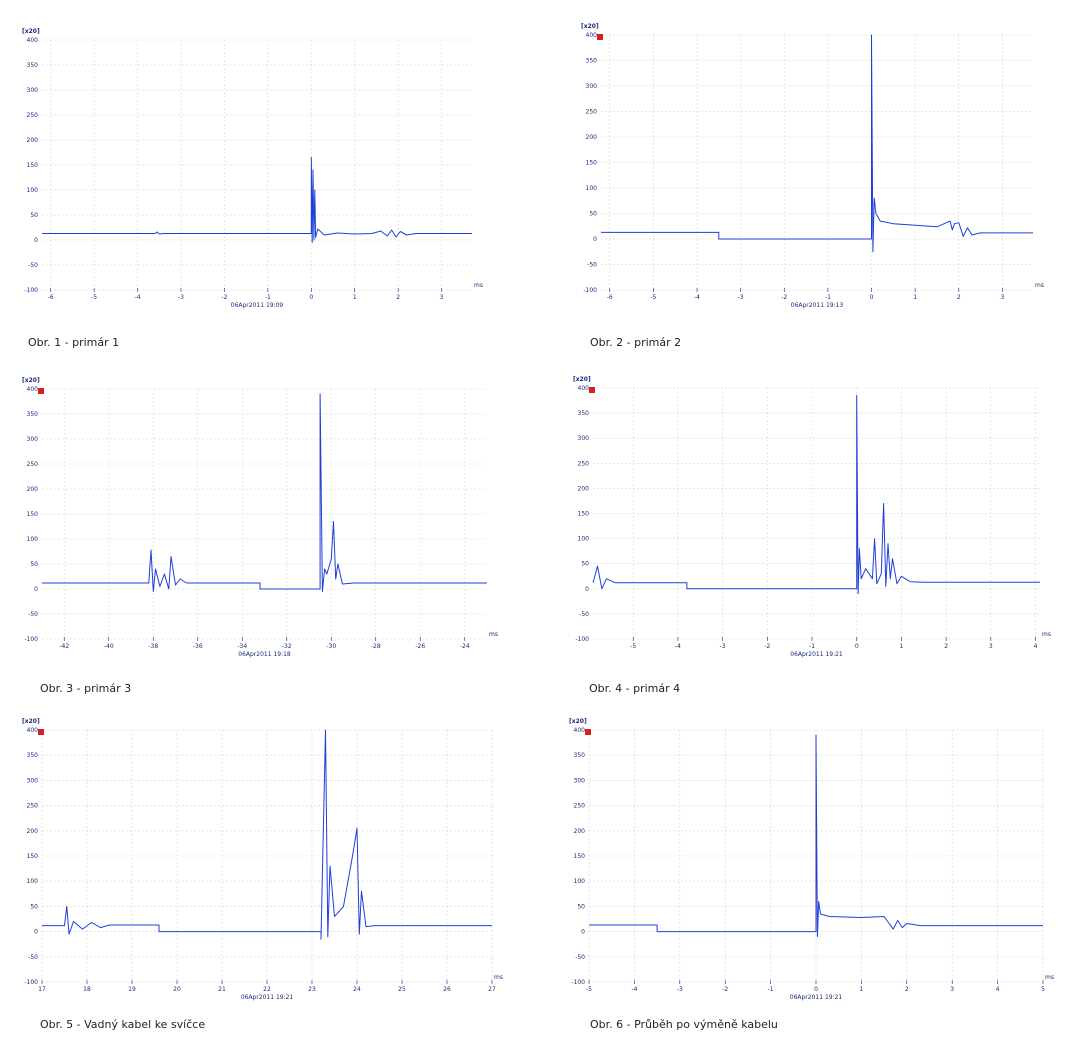 The image size is (1079, 1046). I want to click on x-tick-label: -34, so click(242, 646).